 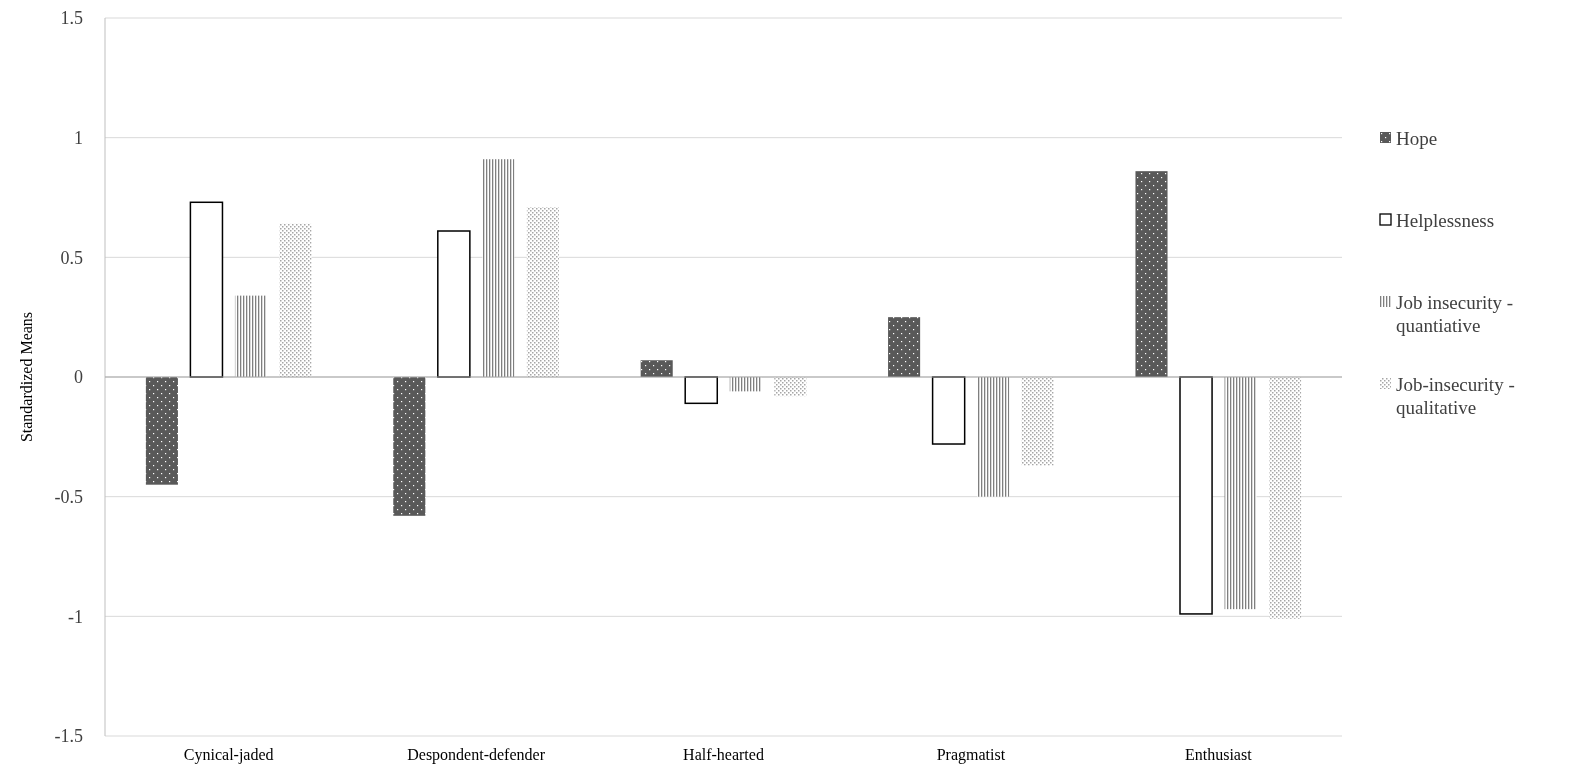 I want to click on legend-label: Job-insecurity - qualitative, so click(x=1455, y=396).